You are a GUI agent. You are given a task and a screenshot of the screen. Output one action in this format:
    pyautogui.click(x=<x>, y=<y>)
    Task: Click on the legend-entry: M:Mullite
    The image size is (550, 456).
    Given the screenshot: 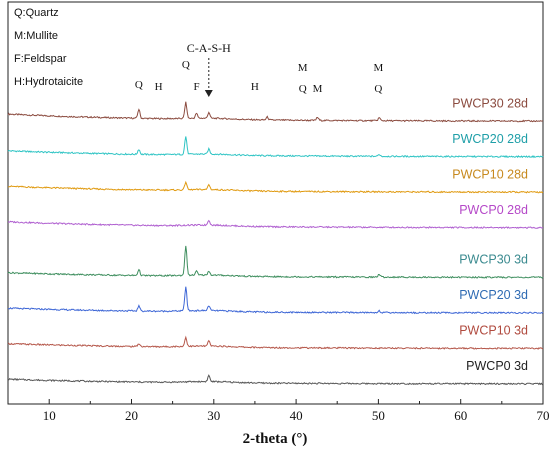 What is the action you would take?
    pyautogui.click(x=36, y=36)
    